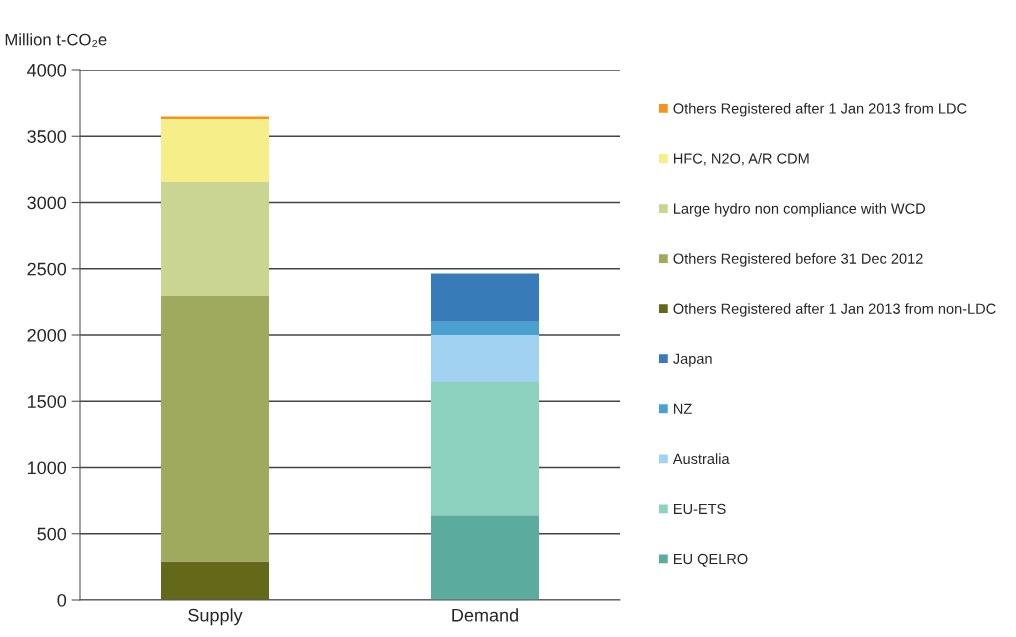 This screenshot has height=637, width=1016. Describe the element at coordinates (52, 534) in the screenshot. I see `y-tick-label: 500` at that location.